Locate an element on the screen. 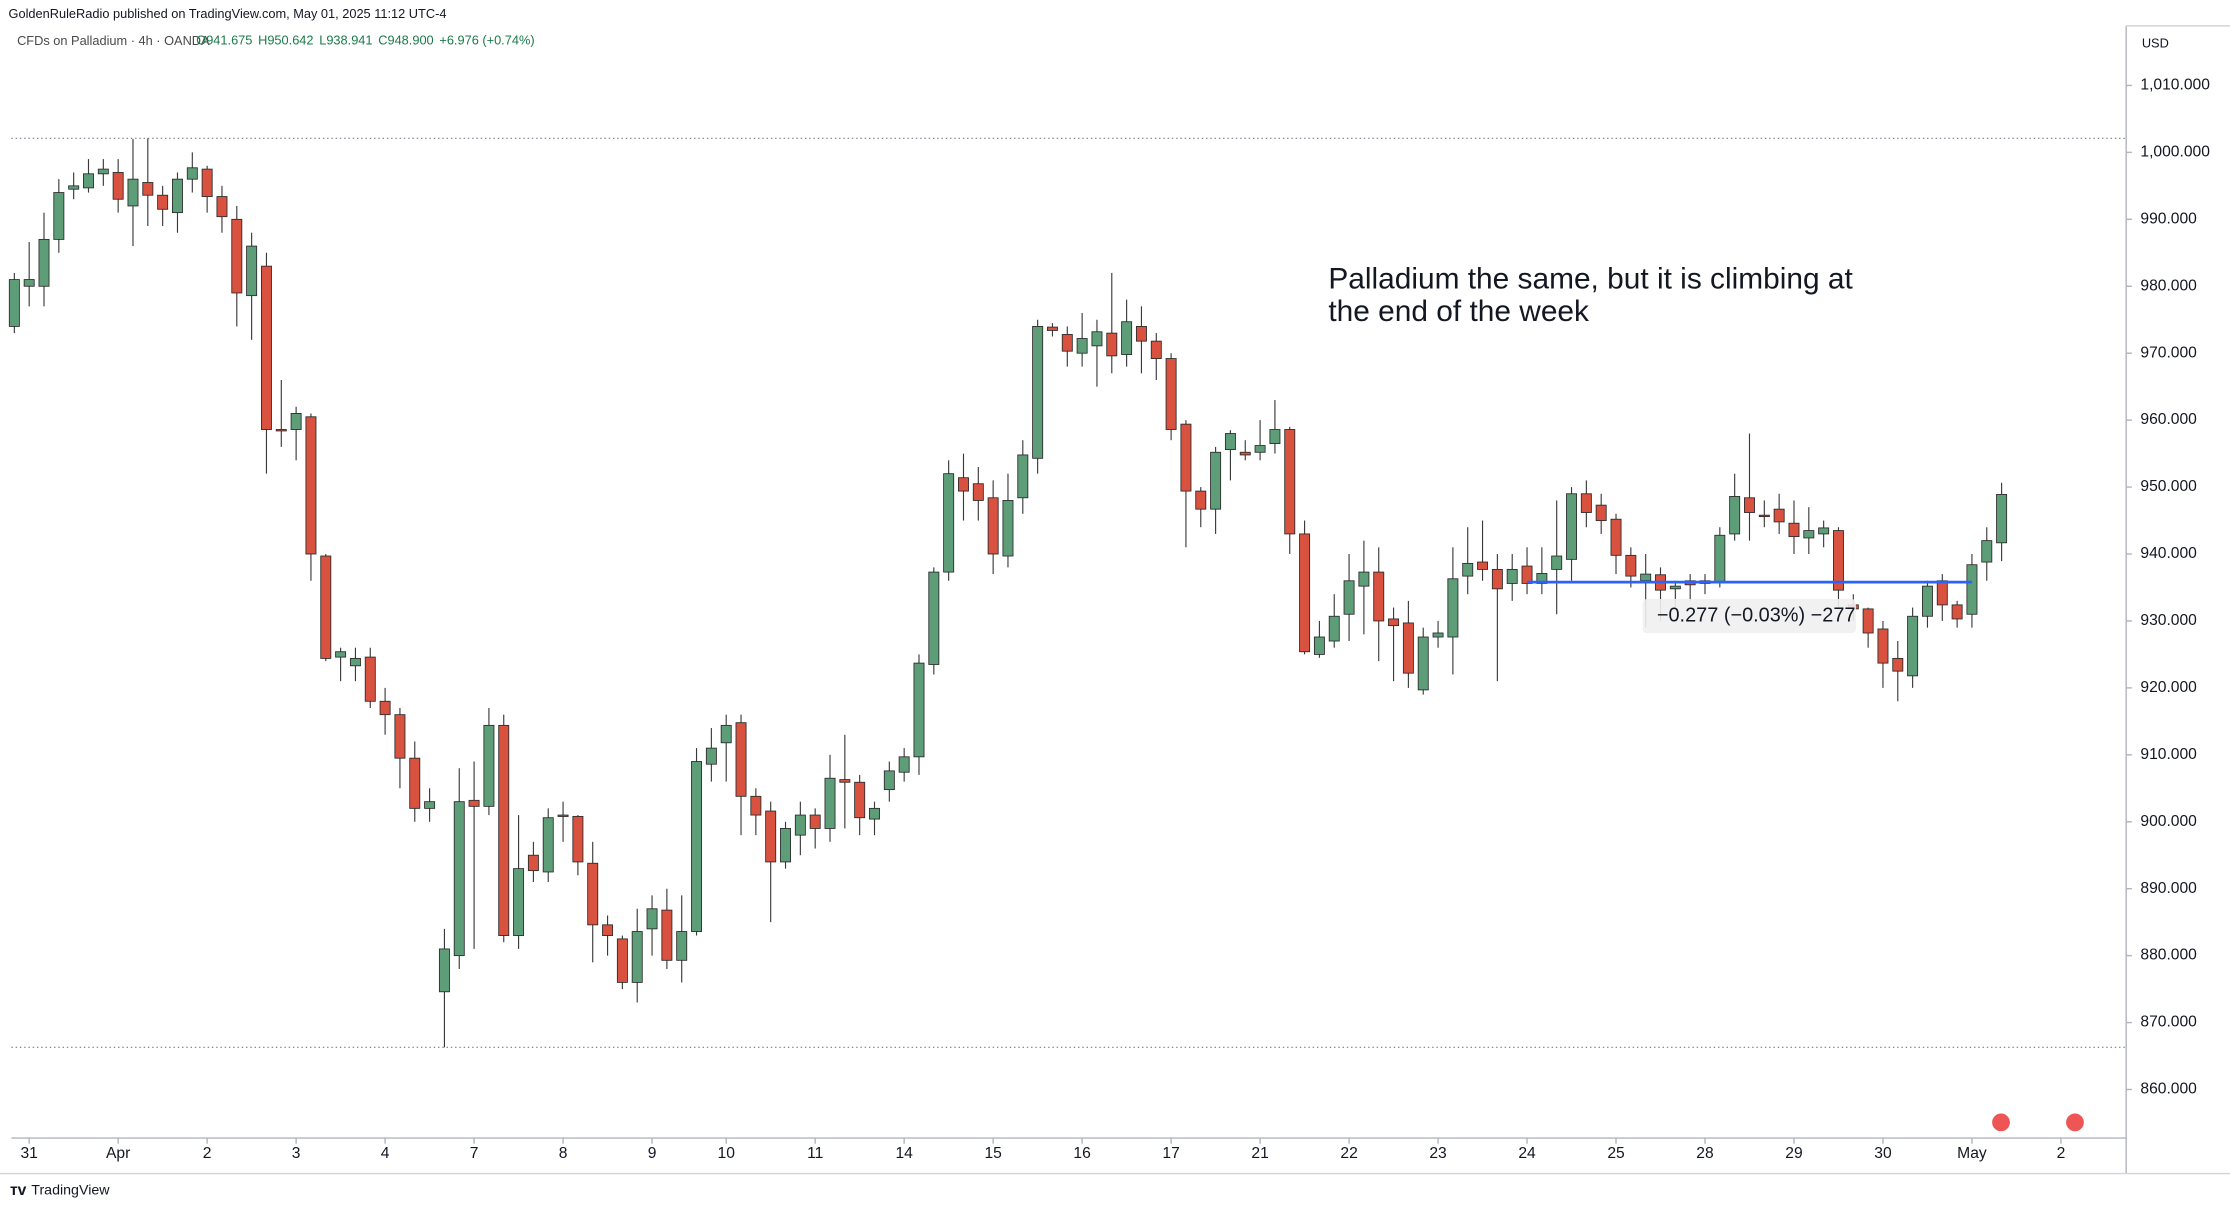 This screenshot has height=1208, width=2230. x-tick-label: 17 is located at coordinates (1170, 1153).